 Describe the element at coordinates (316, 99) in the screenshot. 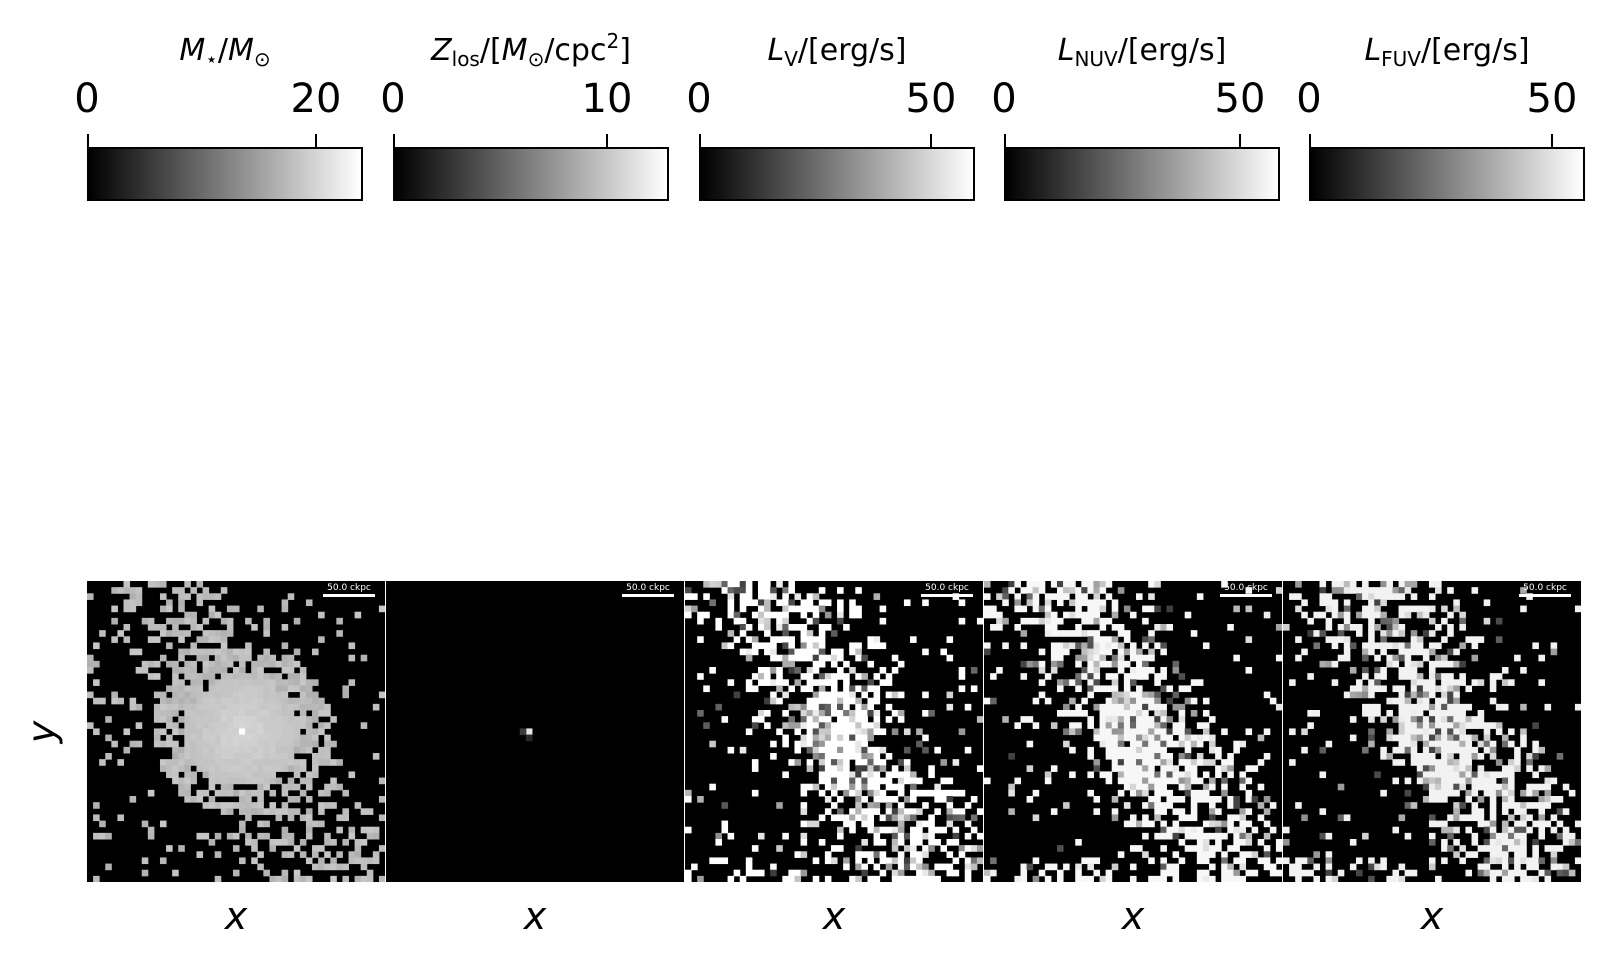

I see `tick-label: 20` at that location.